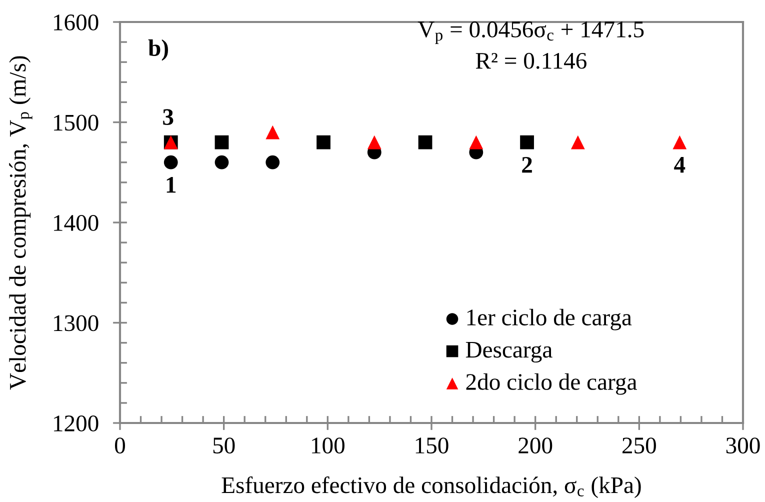  What do you see at coordinates (531, 32) in the screenshot?
I see `annotation: V$_{p}$ = 0.0456σ$_{c}$ + 1471.5` at bounding box center [531, 32].